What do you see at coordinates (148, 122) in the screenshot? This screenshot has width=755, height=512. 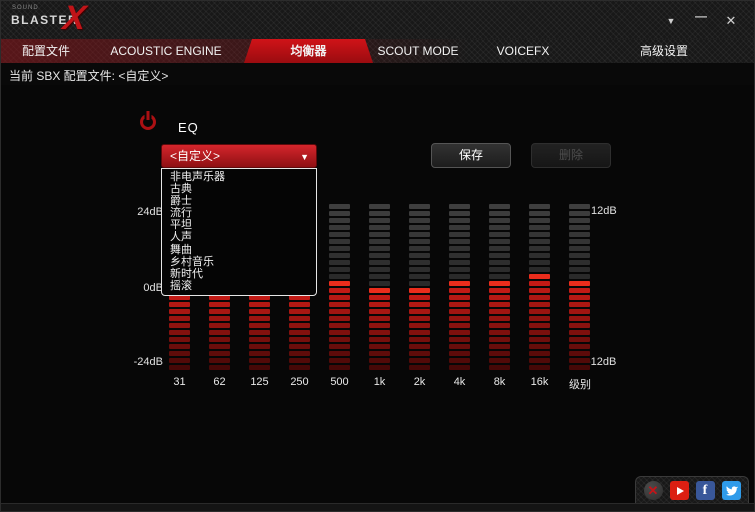 I see `power-toggle-icon` at bounding box center [148, 122].